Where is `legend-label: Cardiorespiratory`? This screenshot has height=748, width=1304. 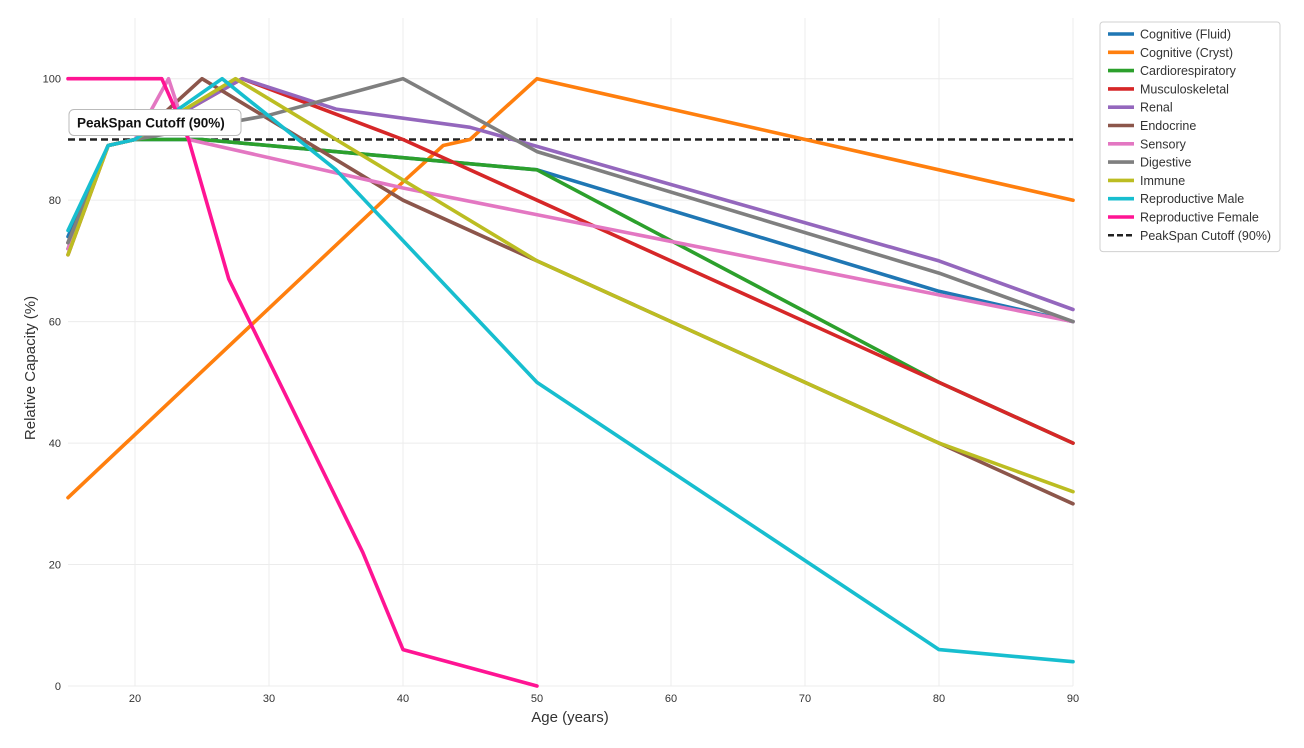
legend-label: Cardiorespiratory is located at coordinates (1188, 71).